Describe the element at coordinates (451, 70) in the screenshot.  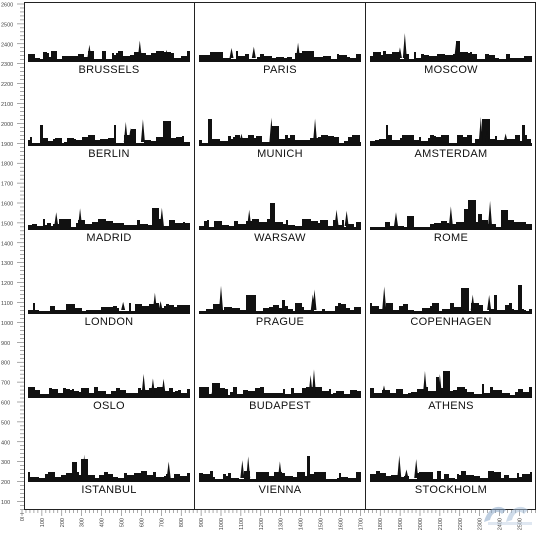
I see `city-label-moscow: MOSCOW` at that location.